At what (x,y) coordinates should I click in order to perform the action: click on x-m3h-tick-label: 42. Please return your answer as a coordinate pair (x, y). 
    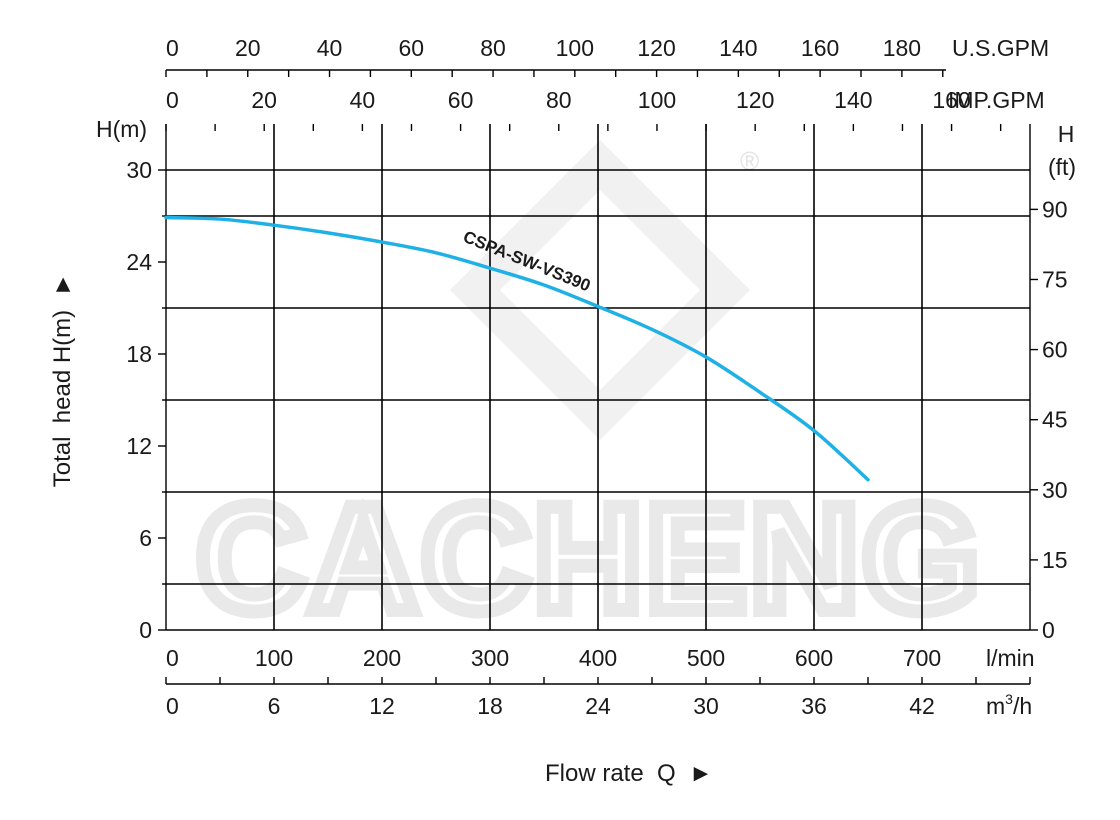
    Looking at the image, I should click on (922, 706).